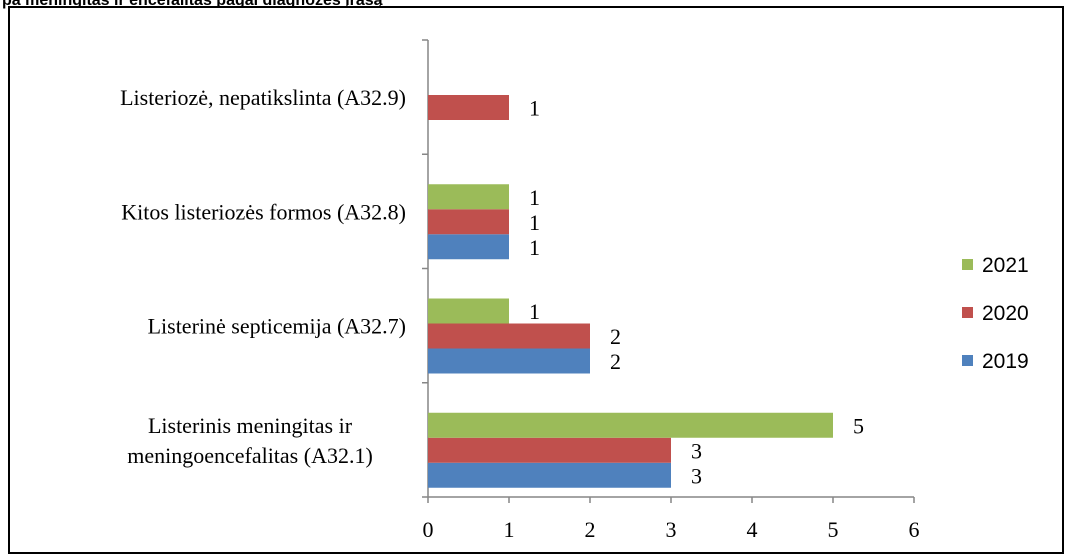  Describe the element at coordinates (671, 529) in the screenshot. I see `x-tick-label: 3` at that location.